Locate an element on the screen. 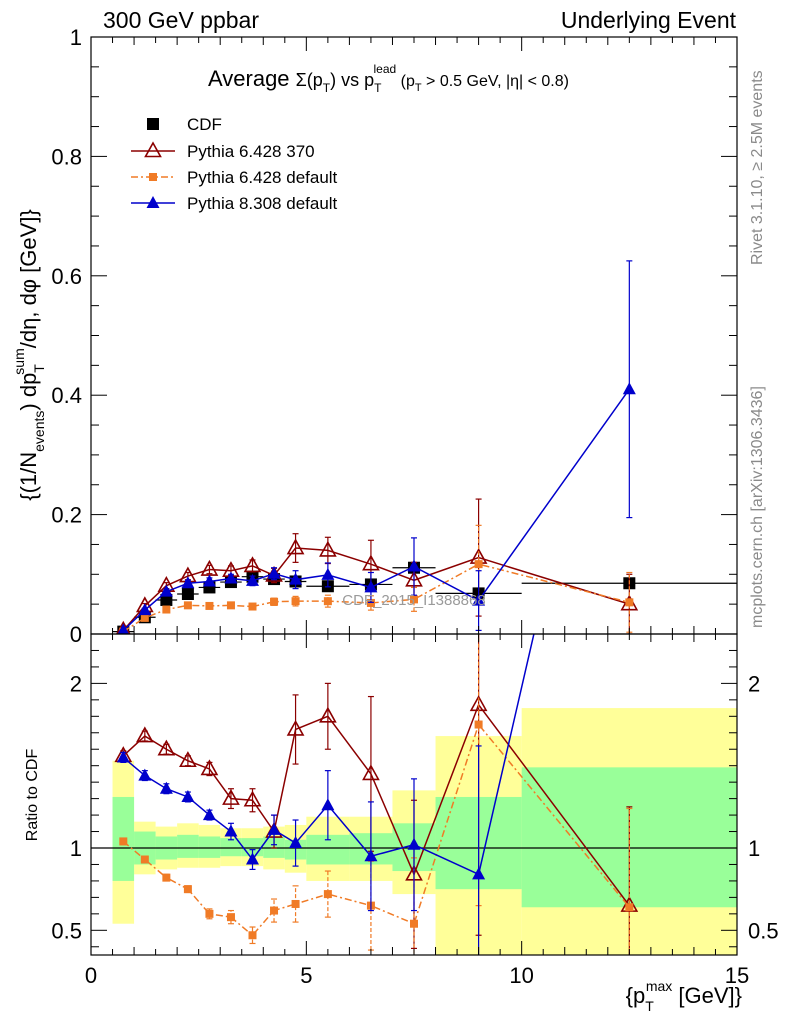  ratio-series-0-line is located at coordinates (376, 805).